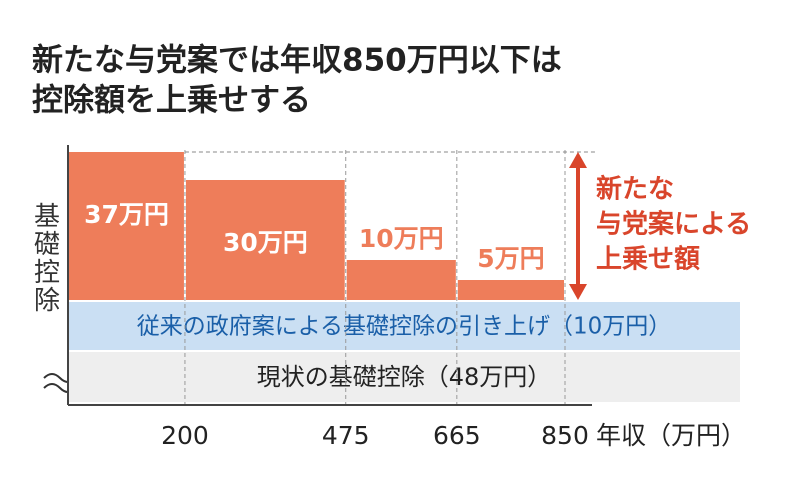 The height and width of the screenshot is (477, 800). I want to click on x-tick-label: 665, so click(457, 435).